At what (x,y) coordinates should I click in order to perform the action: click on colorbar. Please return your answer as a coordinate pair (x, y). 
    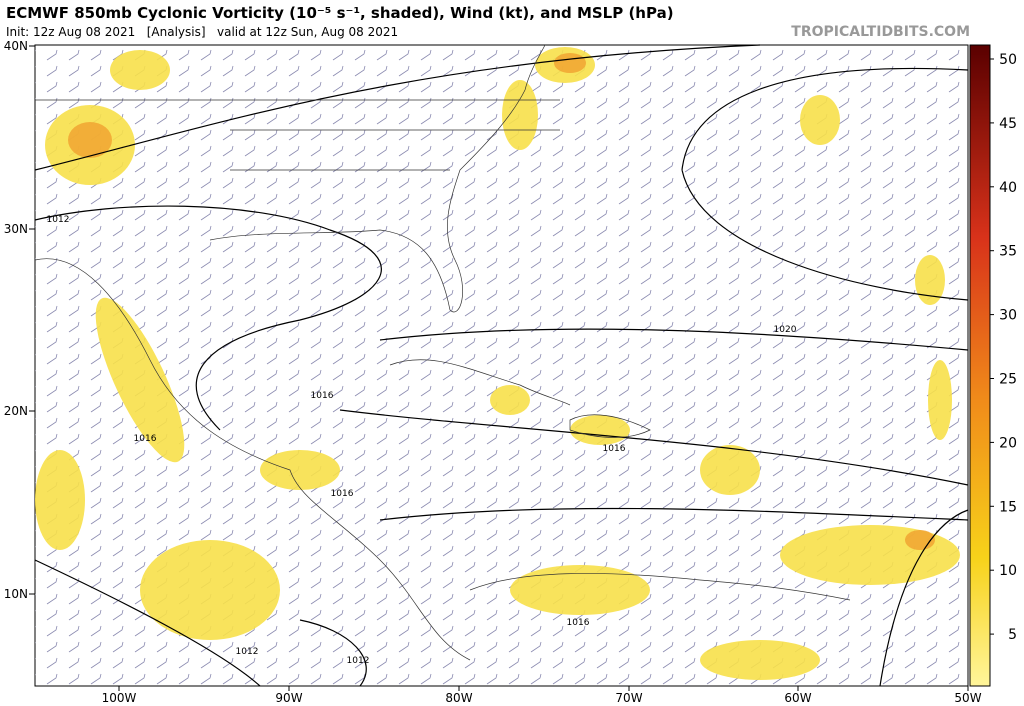
    Looking at the image, I should click on (980, 365).